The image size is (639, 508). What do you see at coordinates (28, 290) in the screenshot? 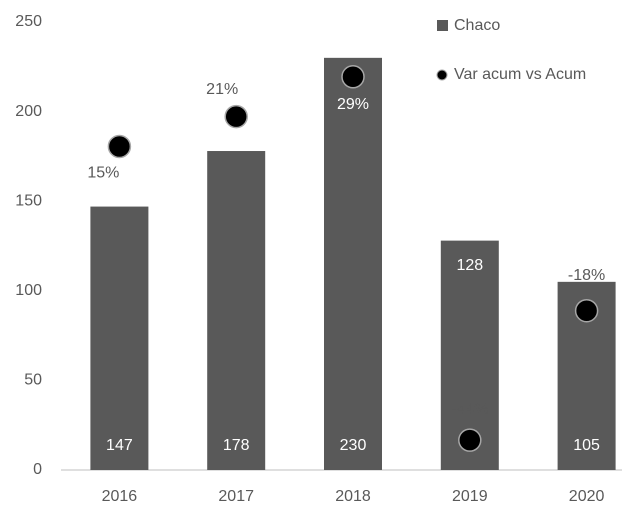
I see `y-tick-label: 100` at bounding box center [28, 290].